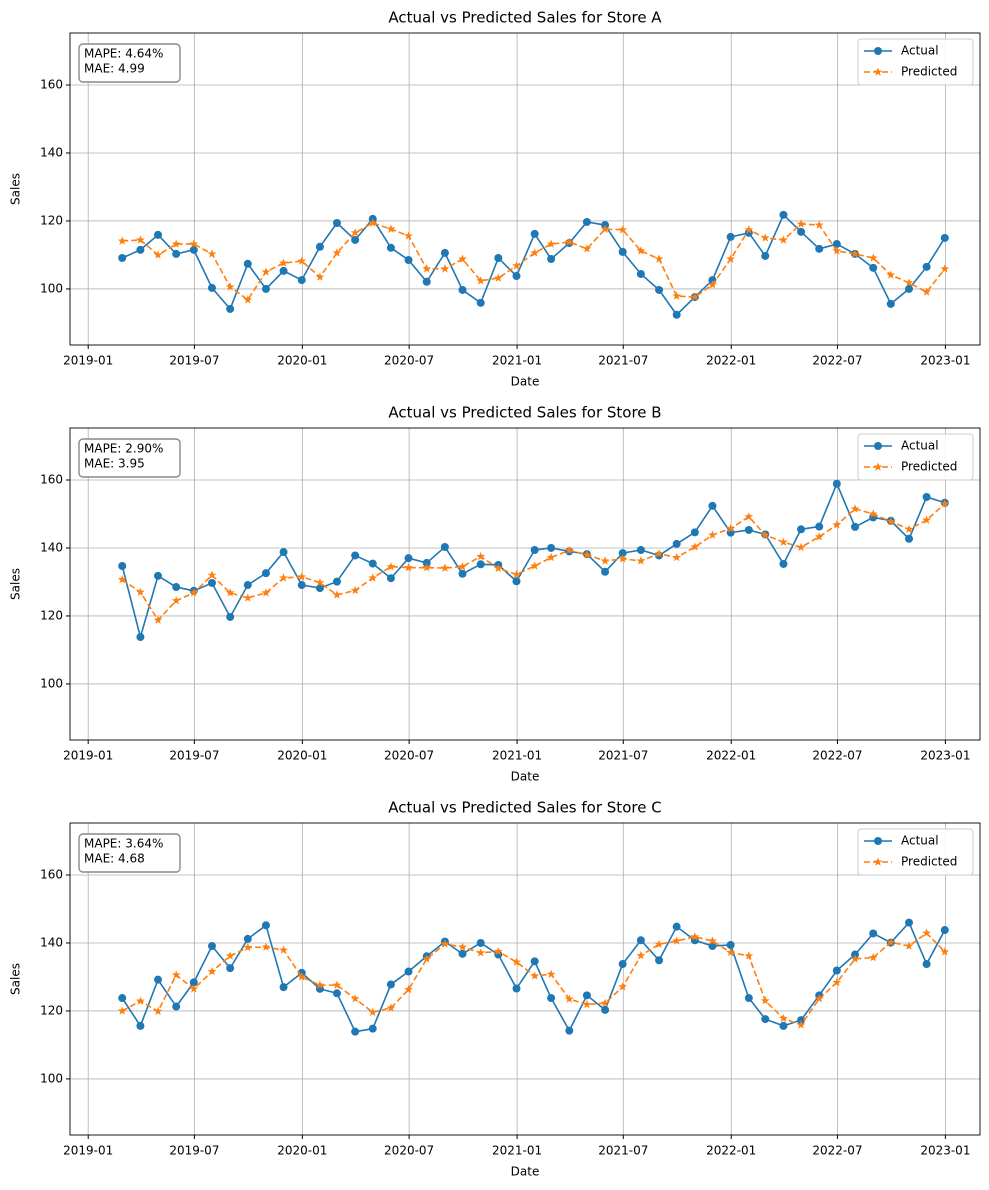  I want to click on series-line, so click(533, 561).